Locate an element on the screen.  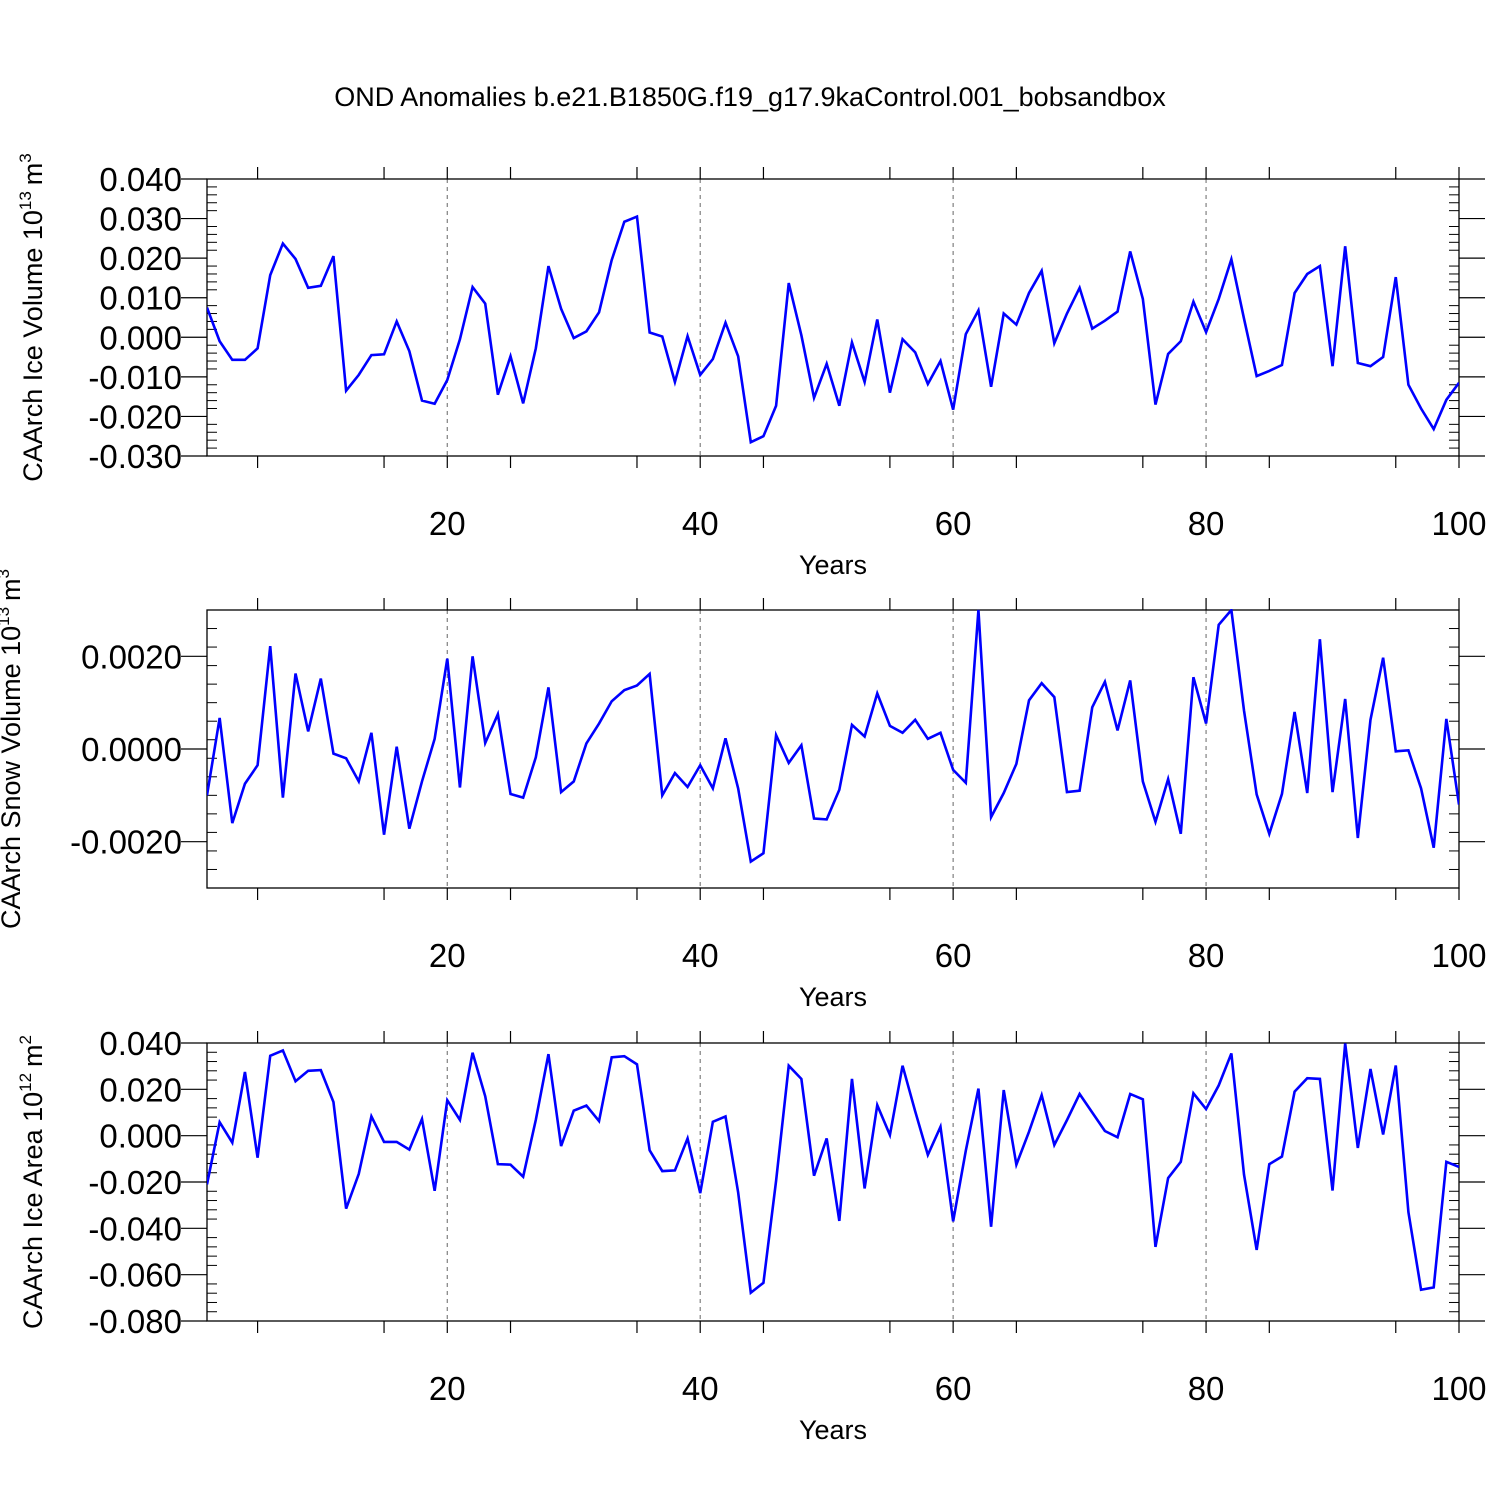
y-tick-label: 0.0020 is located at coordinates (131, 656).